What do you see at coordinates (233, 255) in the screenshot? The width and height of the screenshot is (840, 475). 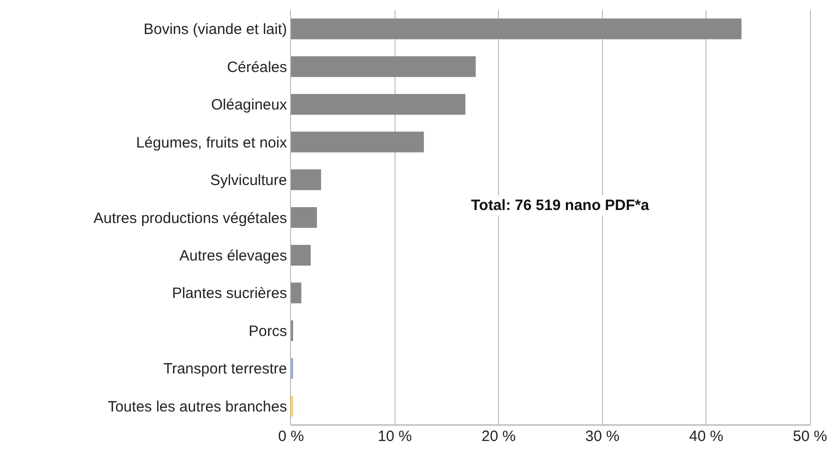 I see `y-tick-label: Autres élevages` at bounding box center [233, 255].